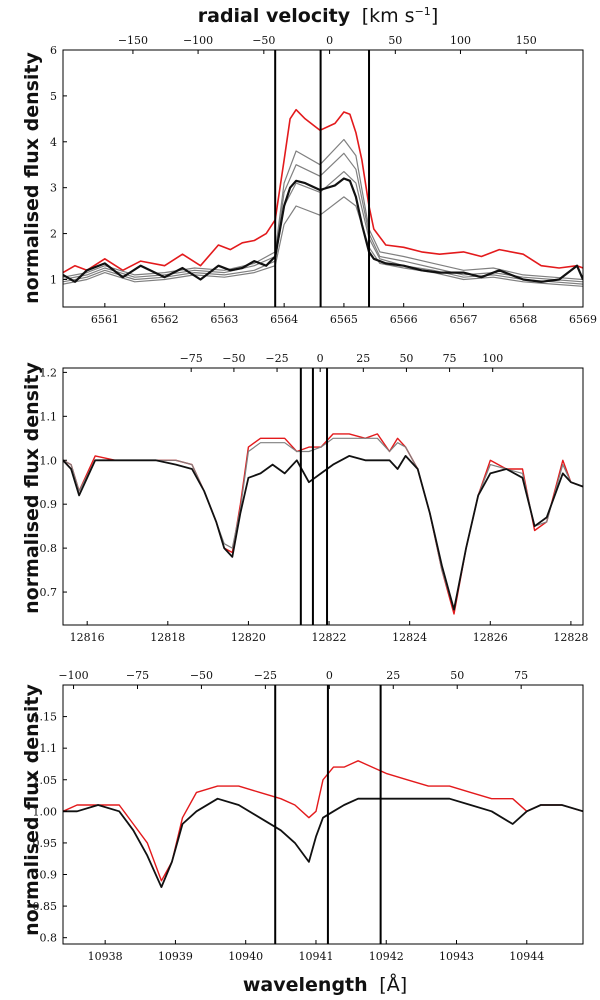 The height and width of the screenshot is (1000, 600). Describe the element at coordinates (344, 319) in the screenshot. I see `x-tick-label: 6565` at that location.